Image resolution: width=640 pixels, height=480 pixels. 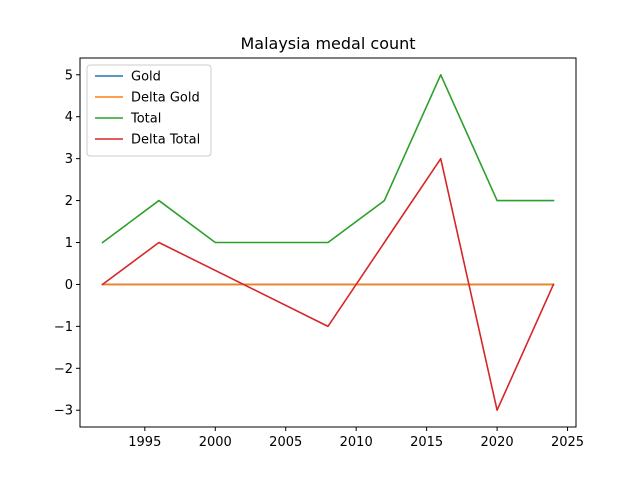 What do you see at coordinates (128, 77) in the screenshot?
I see `legend-entry: Gold` at bounding box center [128, 77].